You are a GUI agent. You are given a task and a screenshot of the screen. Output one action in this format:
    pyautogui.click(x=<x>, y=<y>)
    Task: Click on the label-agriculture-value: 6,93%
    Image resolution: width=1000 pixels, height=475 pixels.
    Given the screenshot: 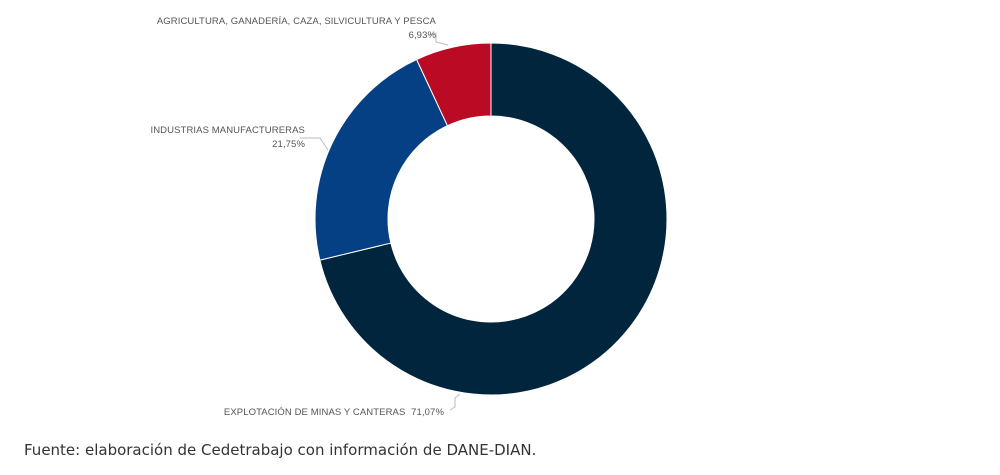 What is the action you would take?
    pyautogui.click(x=423, y=35)
    